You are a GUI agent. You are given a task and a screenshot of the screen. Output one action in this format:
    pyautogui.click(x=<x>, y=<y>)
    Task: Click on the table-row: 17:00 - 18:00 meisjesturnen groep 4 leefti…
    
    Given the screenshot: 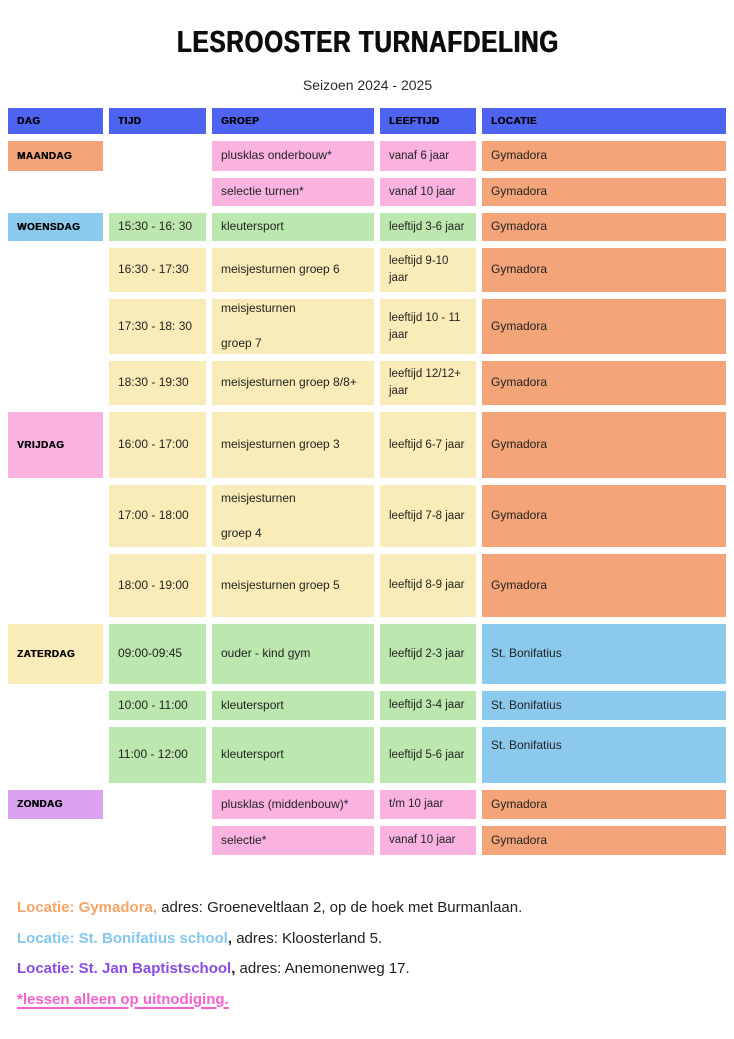 What is the action you would take?
    pyautogui.click(x=367, y=516)
    